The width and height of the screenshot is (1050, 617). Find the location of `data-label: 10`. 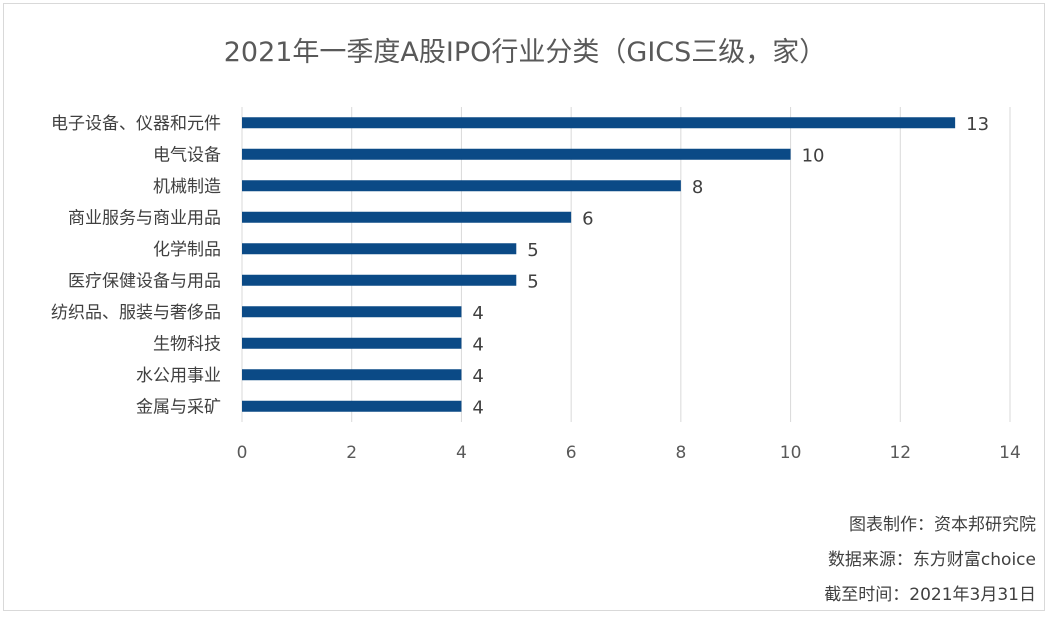

data-label: 10 is located at coordinates (813, 155).